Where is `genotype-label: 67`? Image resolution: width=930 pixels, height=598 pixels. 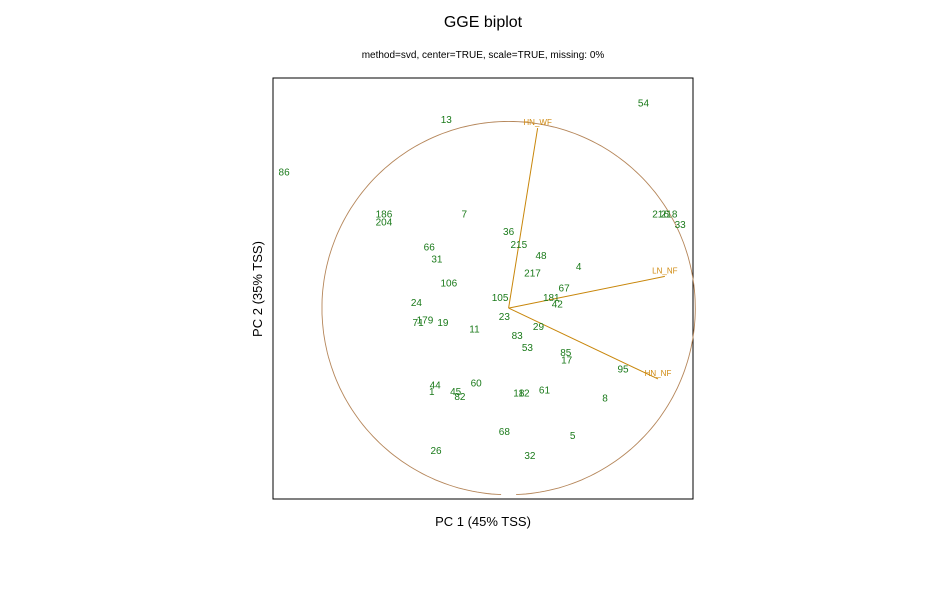
genotype-label: 67 is located at coordinates (565, 289).